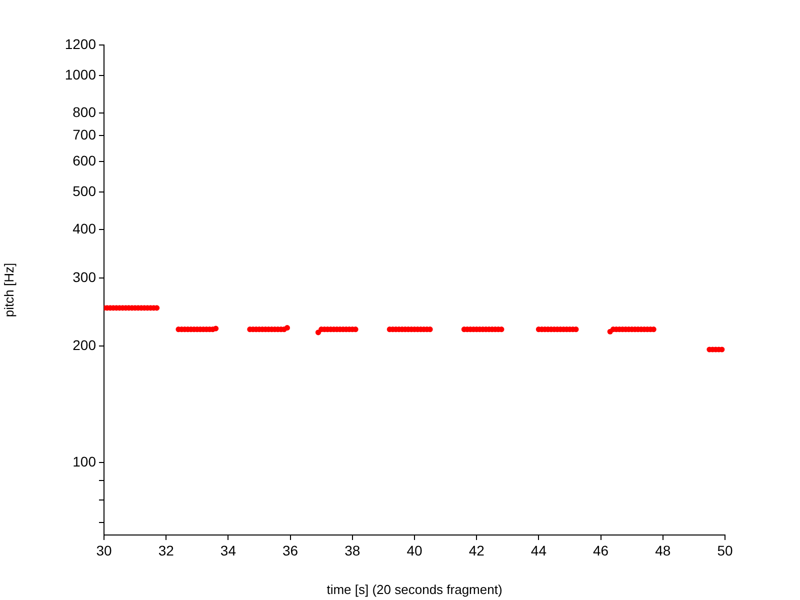 The width and height of the screenshot is (800, 600). What do you see at coordinates (414, 589) in the screenshot?
I see `x-axis-title: time [s] (20 seconds fragment)` at bounding box center [414, 589].